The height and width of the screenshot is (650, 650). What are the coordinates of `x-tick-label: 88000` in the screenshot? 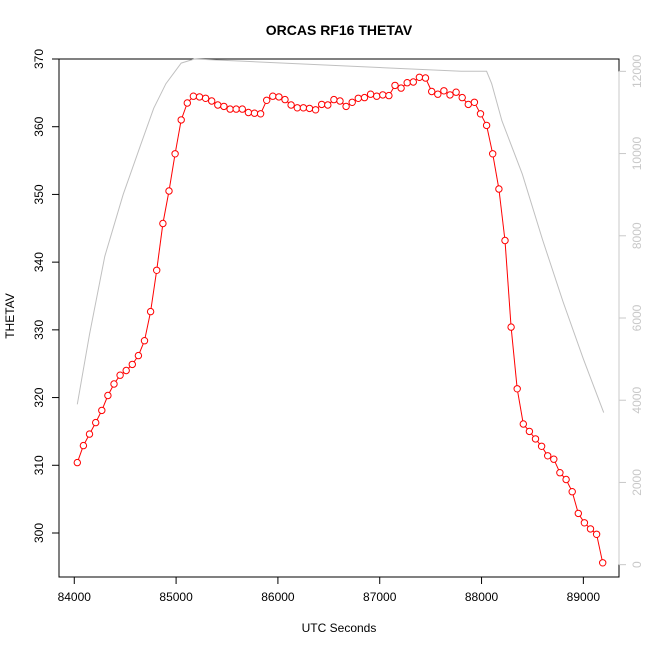 It's located at (482, 597).